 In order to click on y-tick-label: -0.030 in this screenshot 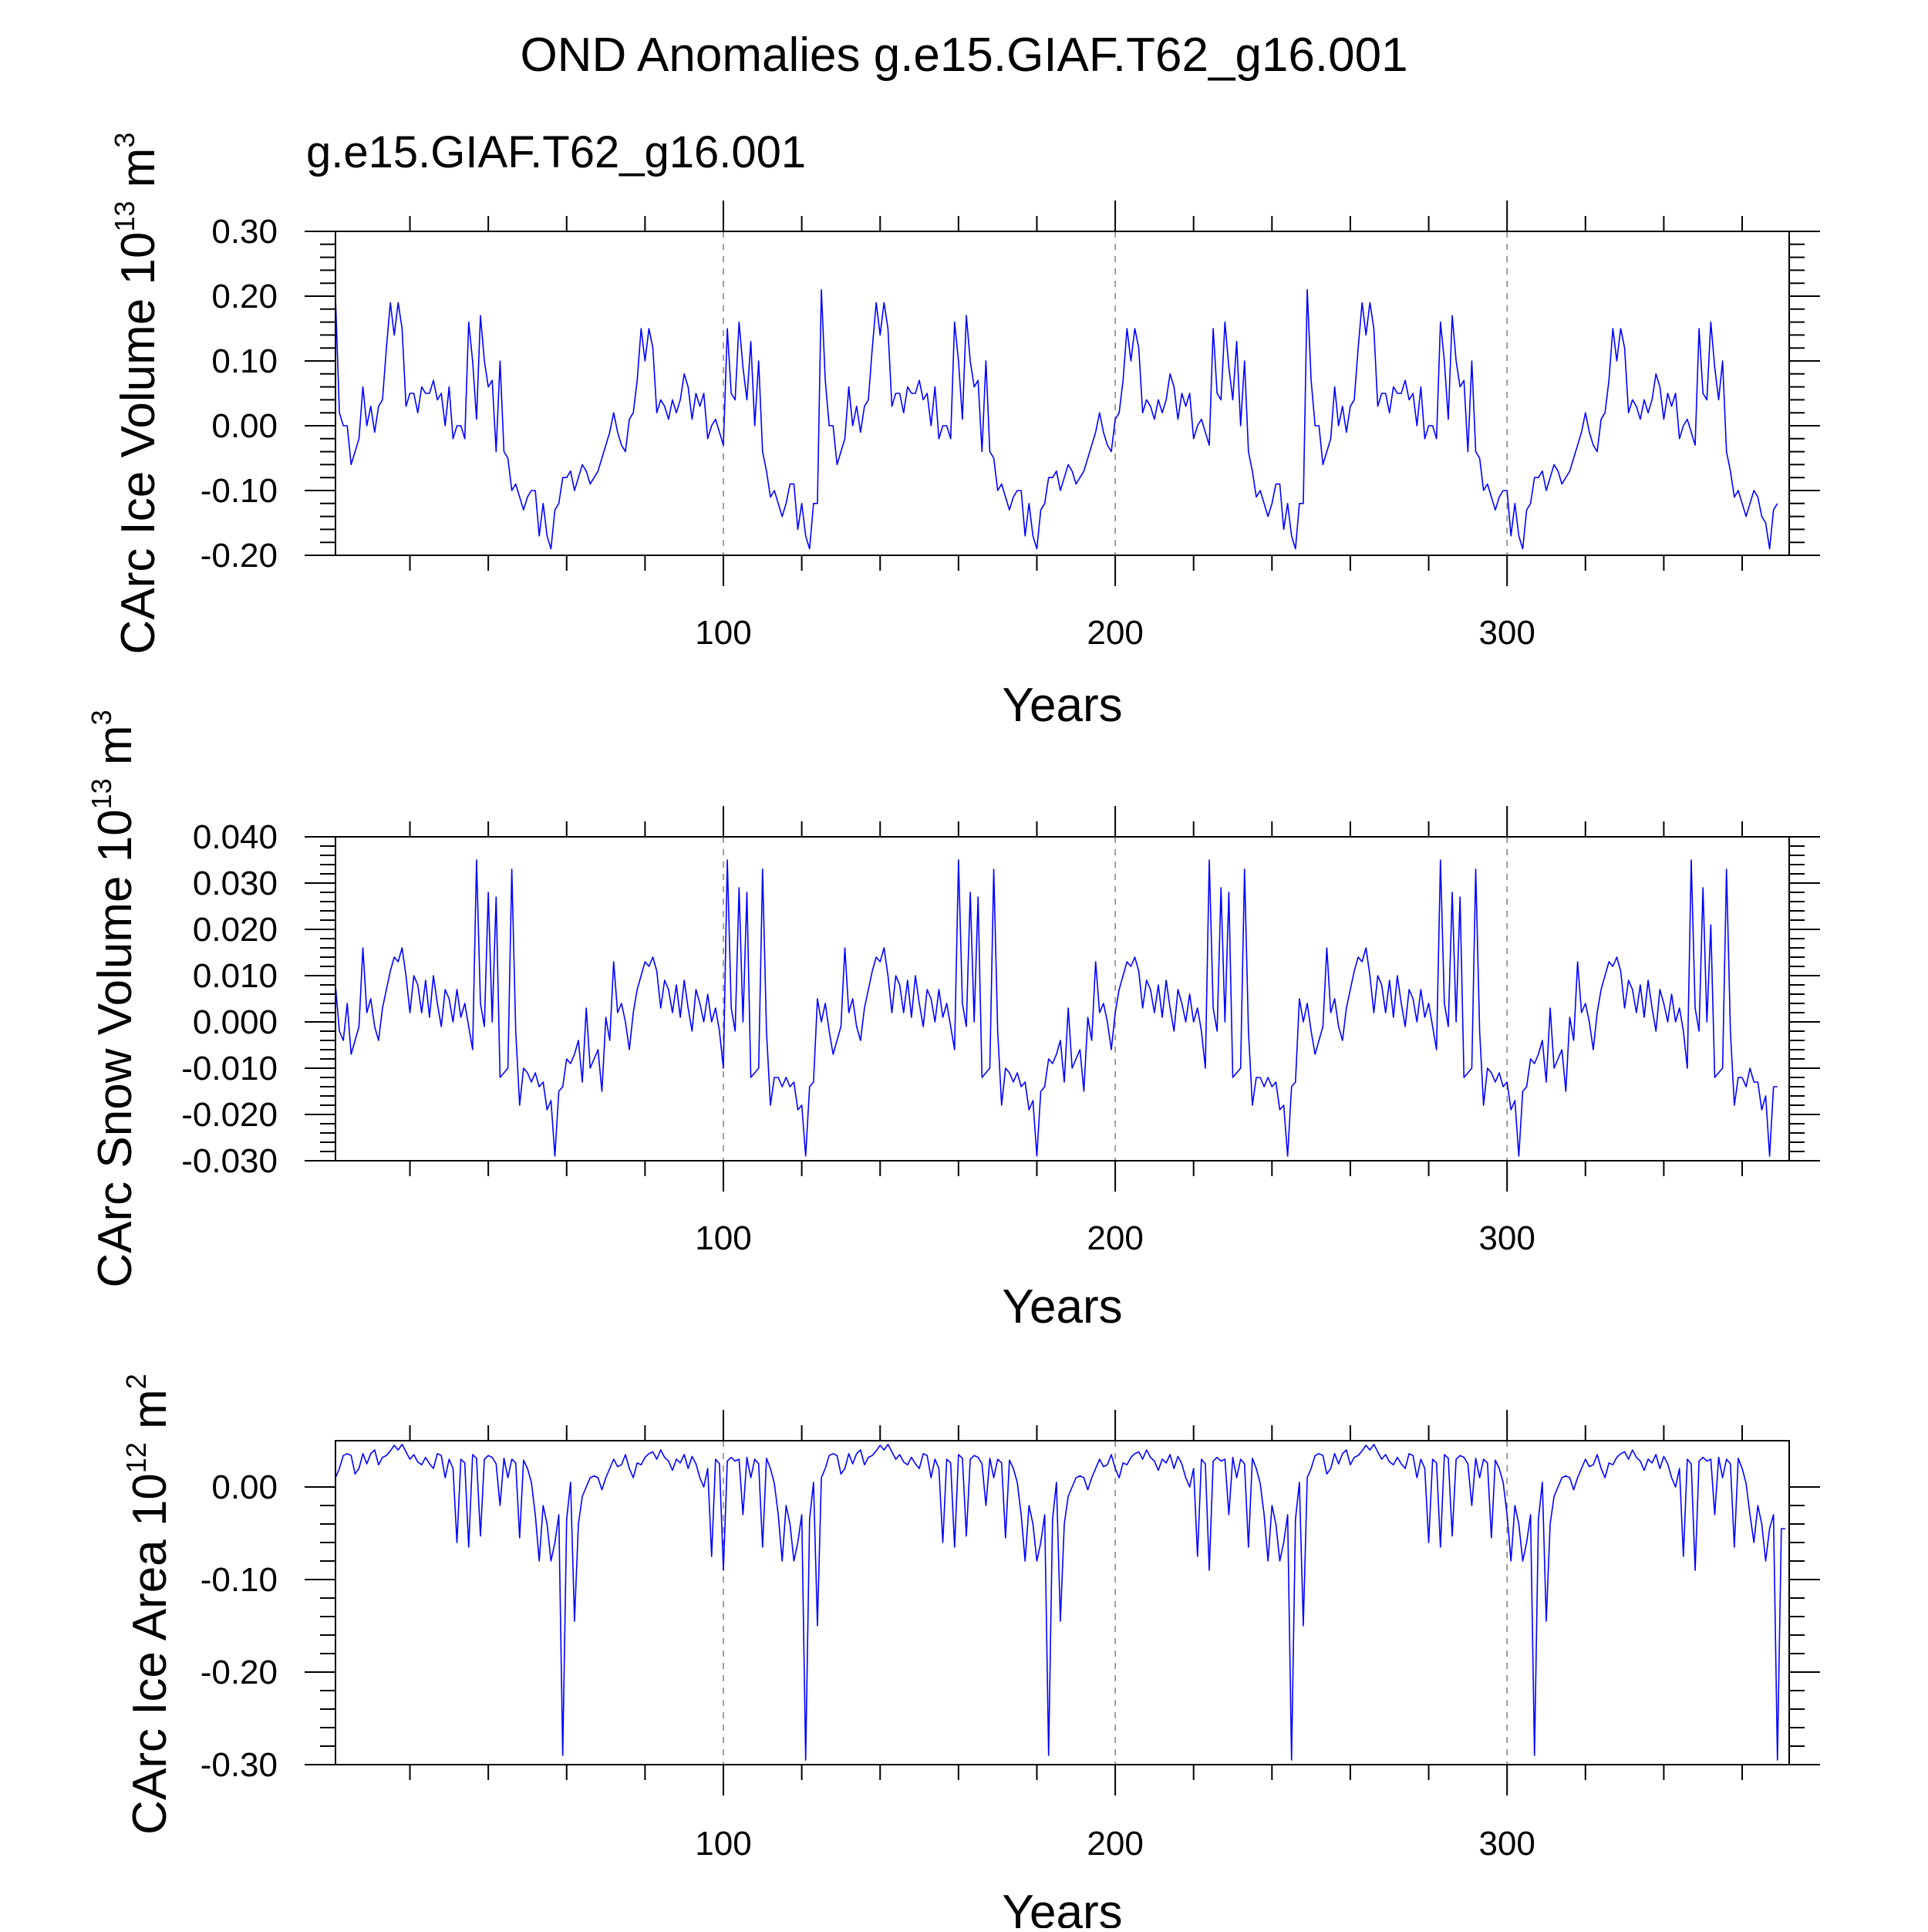, I will do `click(230, 1161)`.